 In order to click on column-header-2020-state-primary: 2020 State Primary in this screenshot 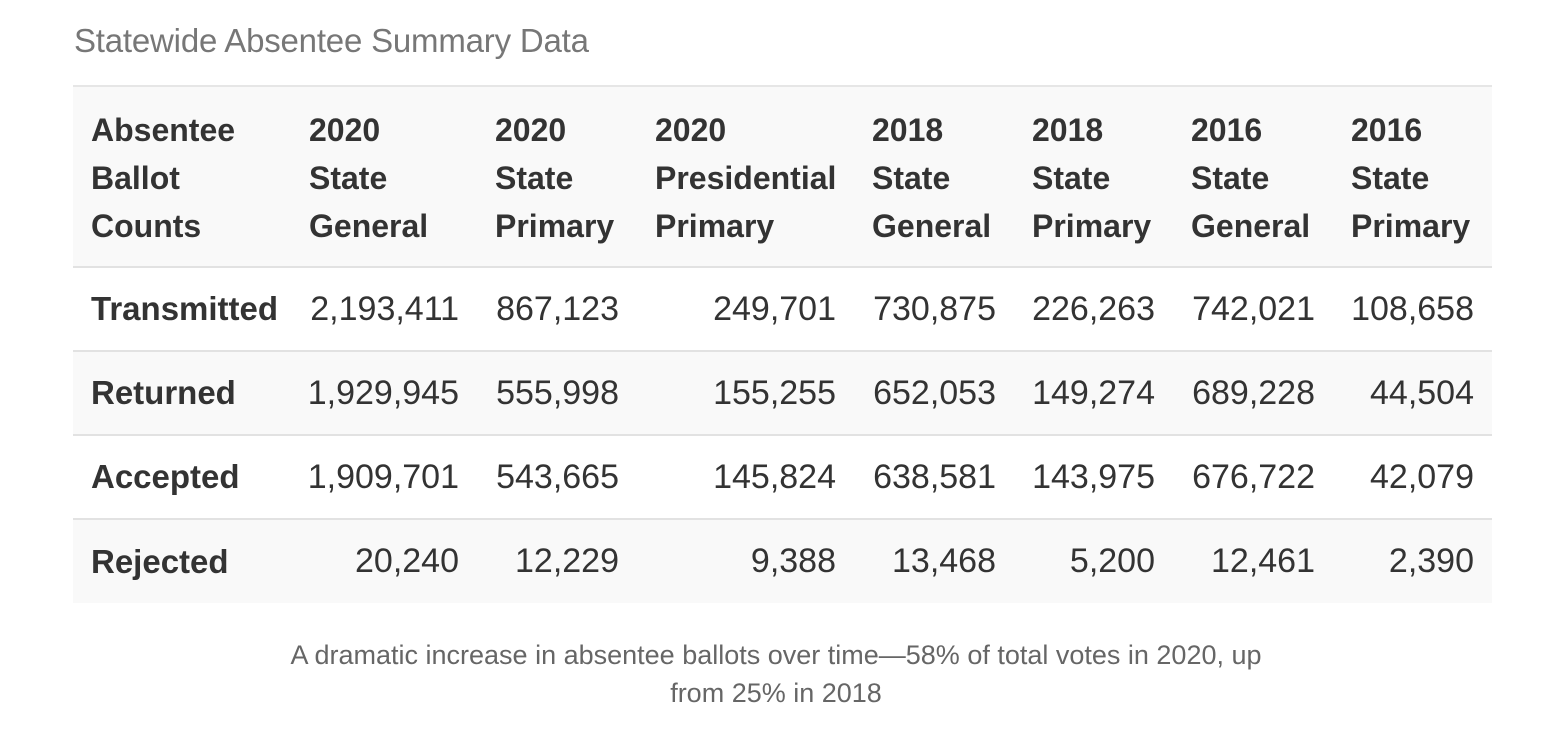, I will do `click(557, 177)`.